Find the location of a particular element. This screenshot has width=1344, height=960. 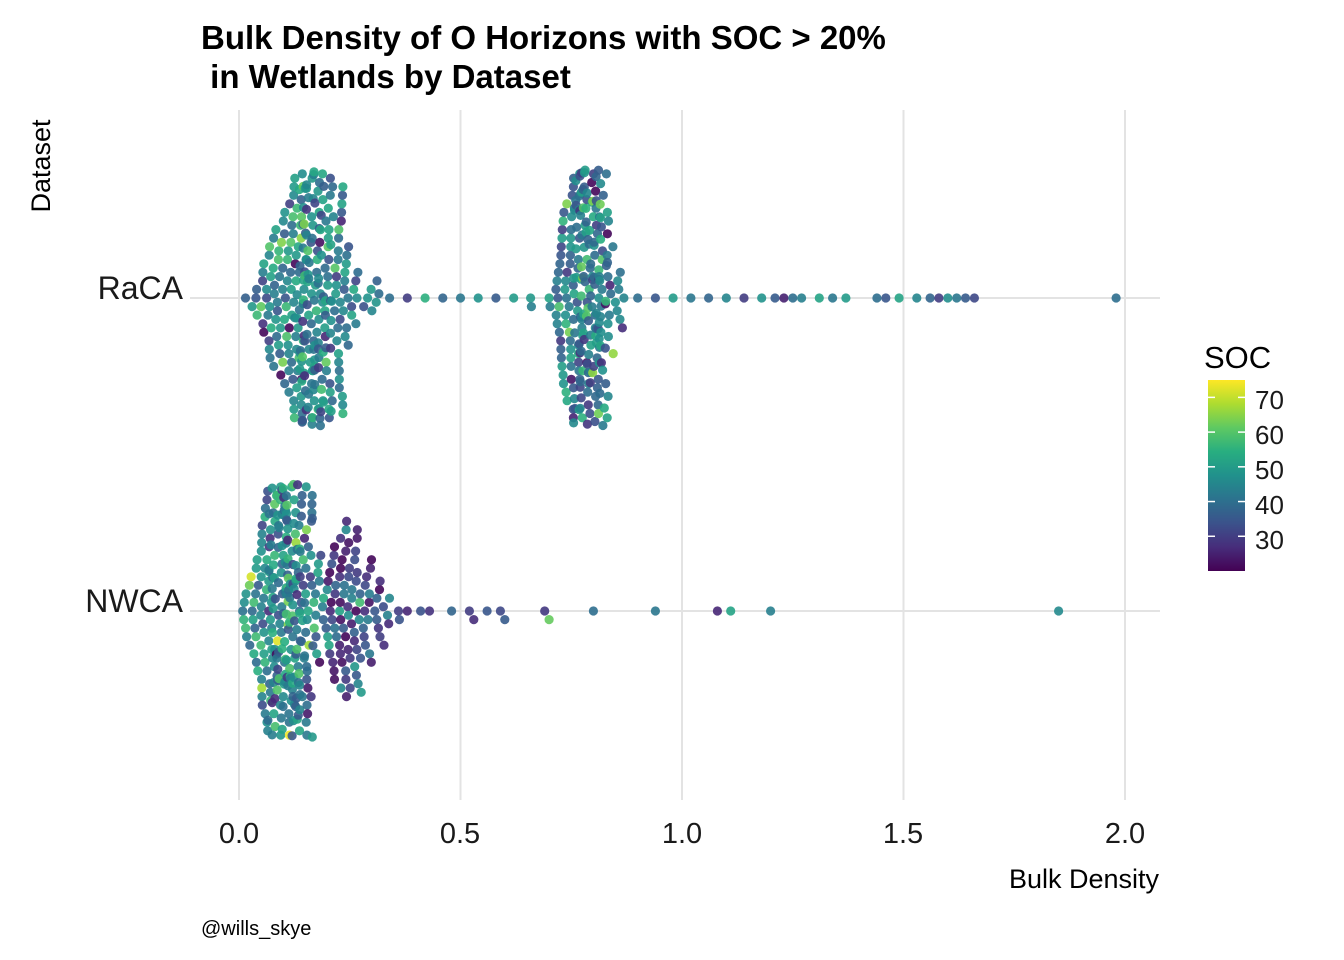

color-legend: SOC 70 60 50 40 30 is located at coordinates (1244, 455).